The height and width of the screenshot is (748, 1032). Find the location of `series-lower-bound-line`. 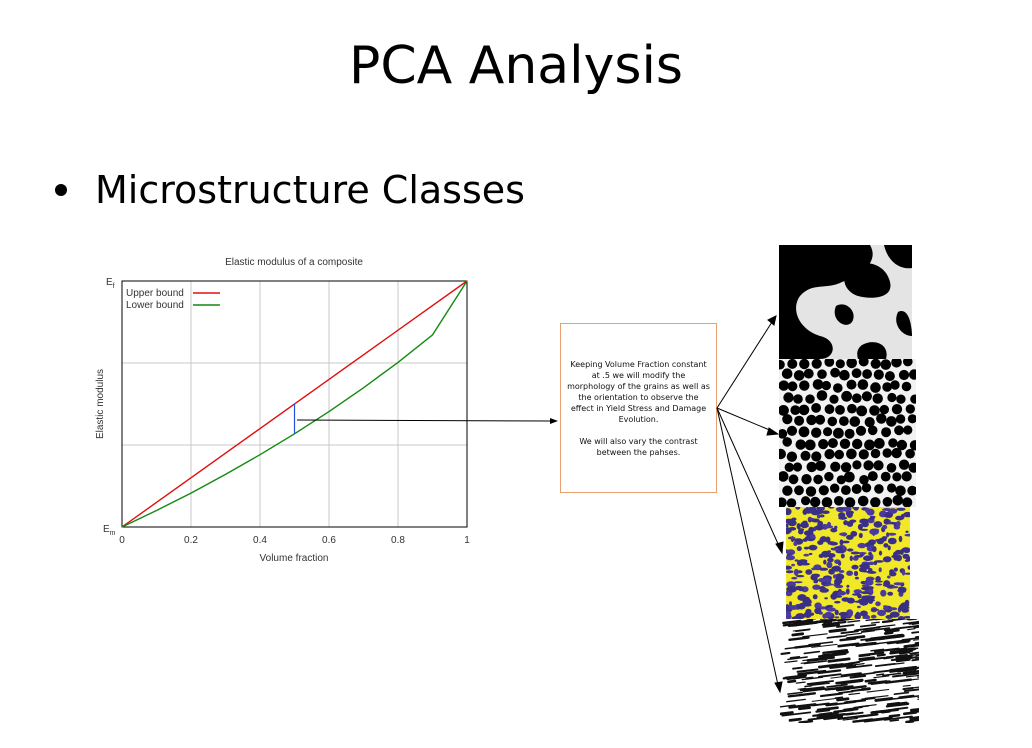

series-lower-bound-line is located at coordinates (294, 404).